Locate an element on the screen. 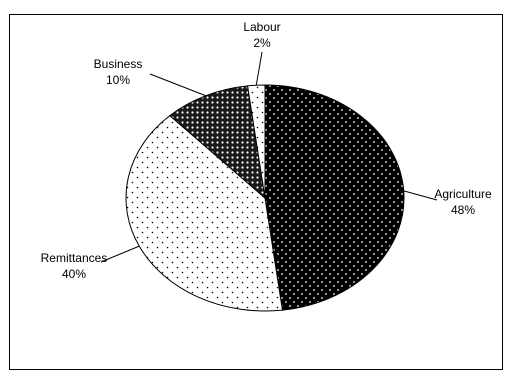  slice-percent-agriculture: 48% is located at coordinates (463, 210).